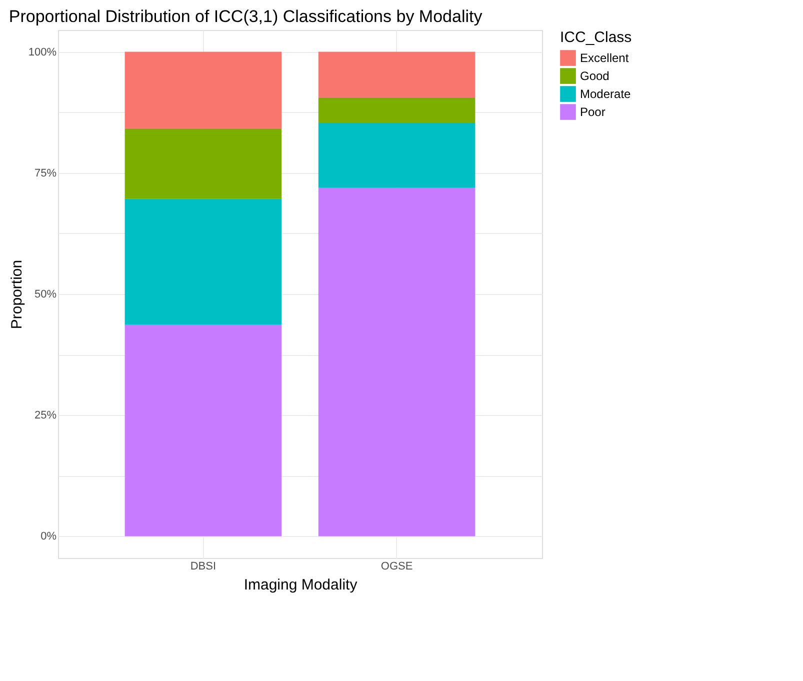  I want to click on y-tick-label: 100%, so click(42, 52).